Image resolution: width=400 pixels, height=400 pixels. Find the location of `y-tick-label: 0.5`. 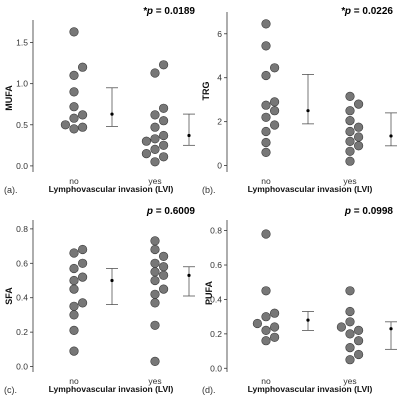

y-tick-label: 0.5 is located at coordinates (22, 125).